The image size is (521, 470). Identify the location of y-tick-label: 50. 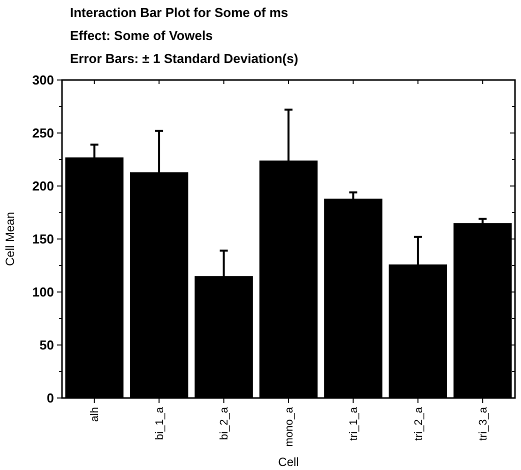
(47, 345).